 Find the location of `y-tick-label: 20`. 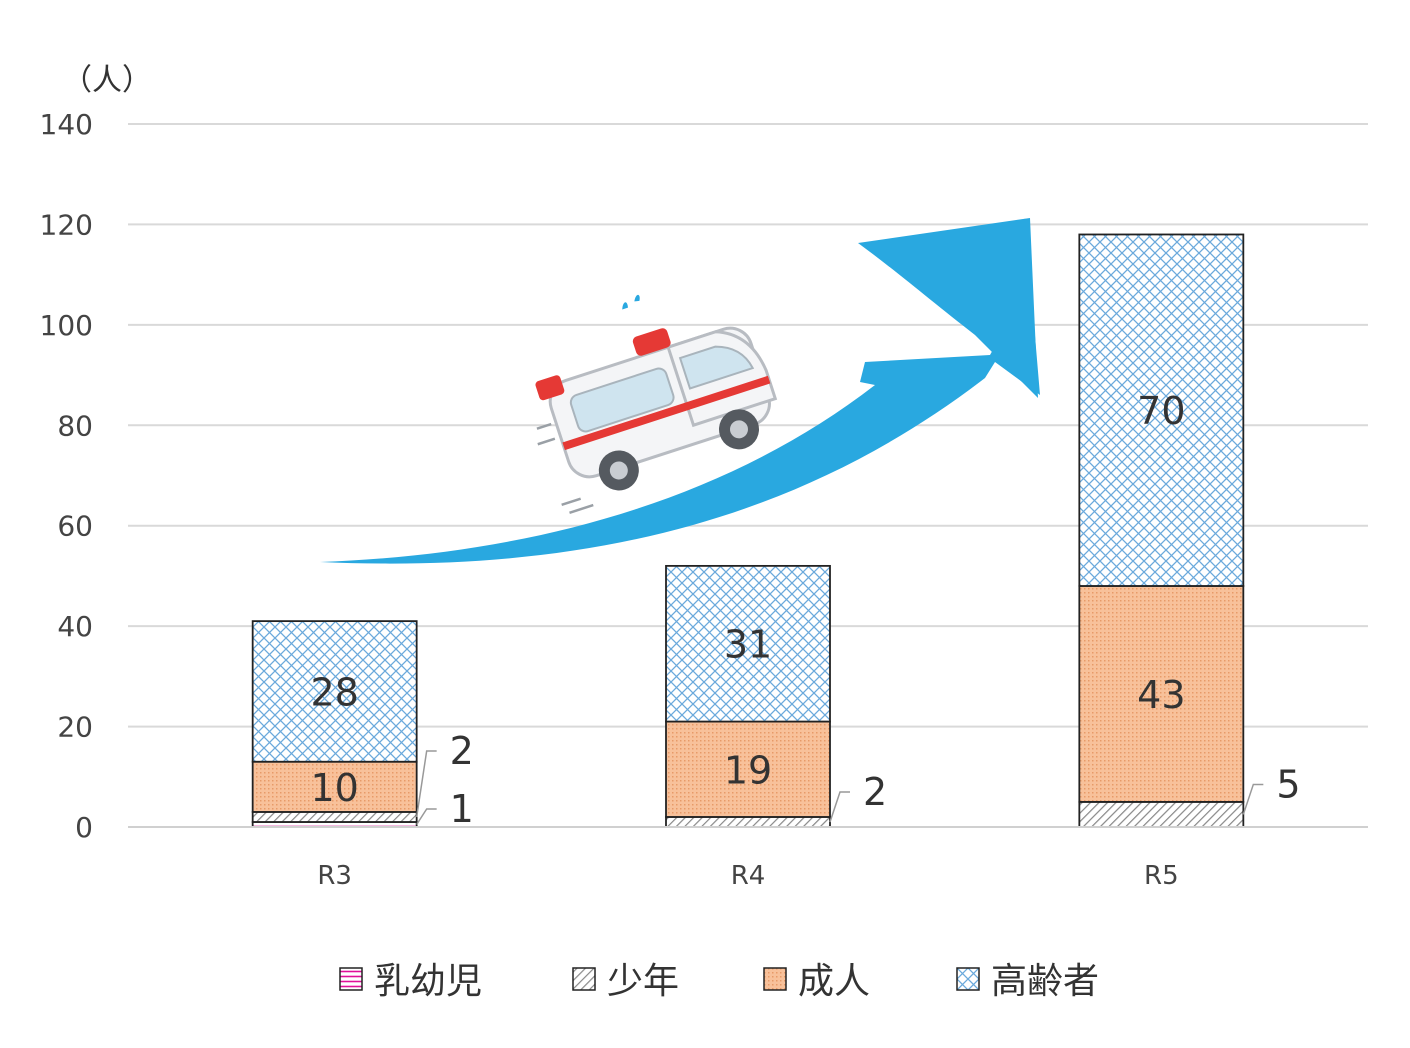

y-tick-label: 20 is located at coordinates (75, 727).